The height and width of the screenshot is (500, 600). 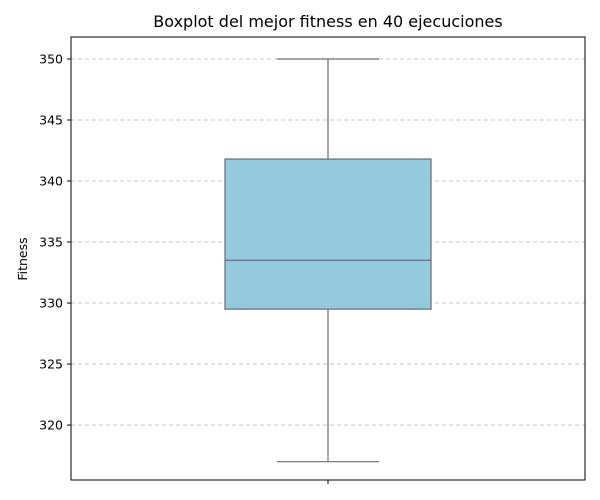 What do you see at coordinates (328, 234) in the screenshot?
I see `interquartile-box` at bounding box center [328, 234].